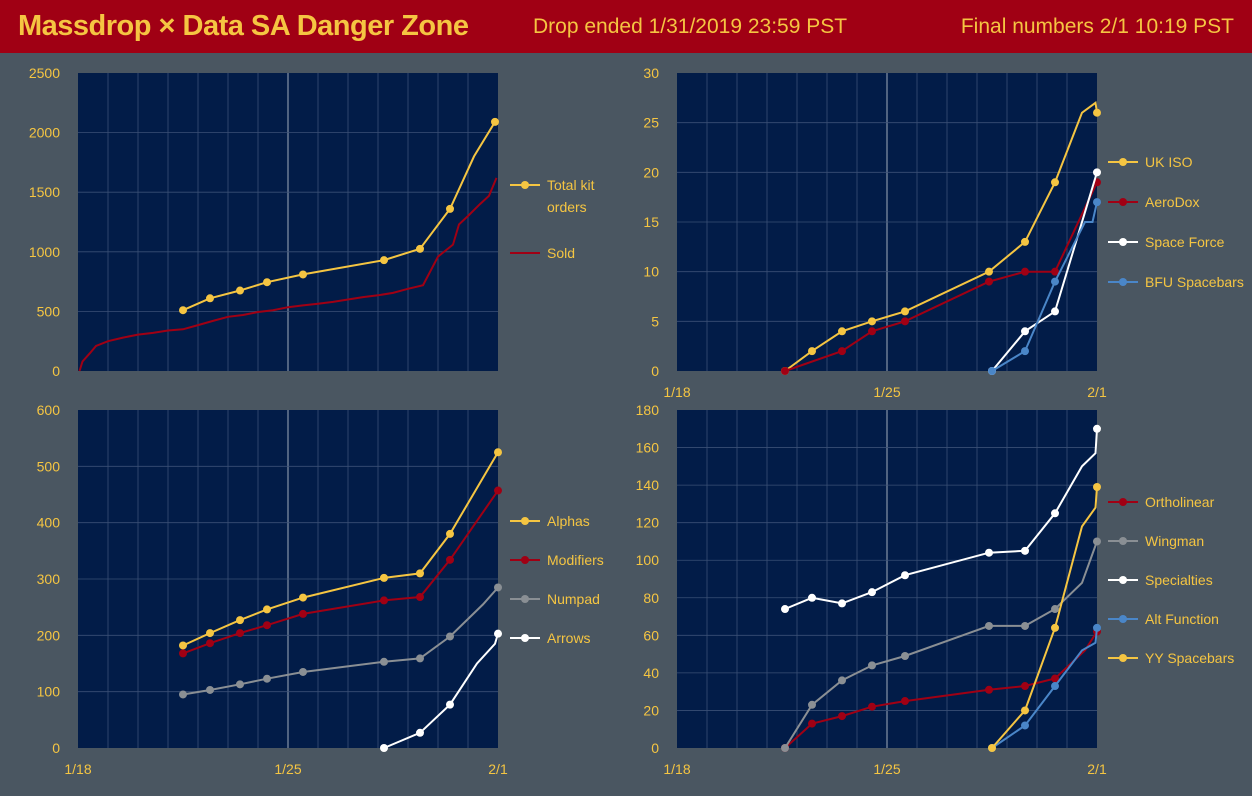 The height and width of the screenshot is (796, 1252). I want to click on y-tick-label: 20, so click(651, 172).